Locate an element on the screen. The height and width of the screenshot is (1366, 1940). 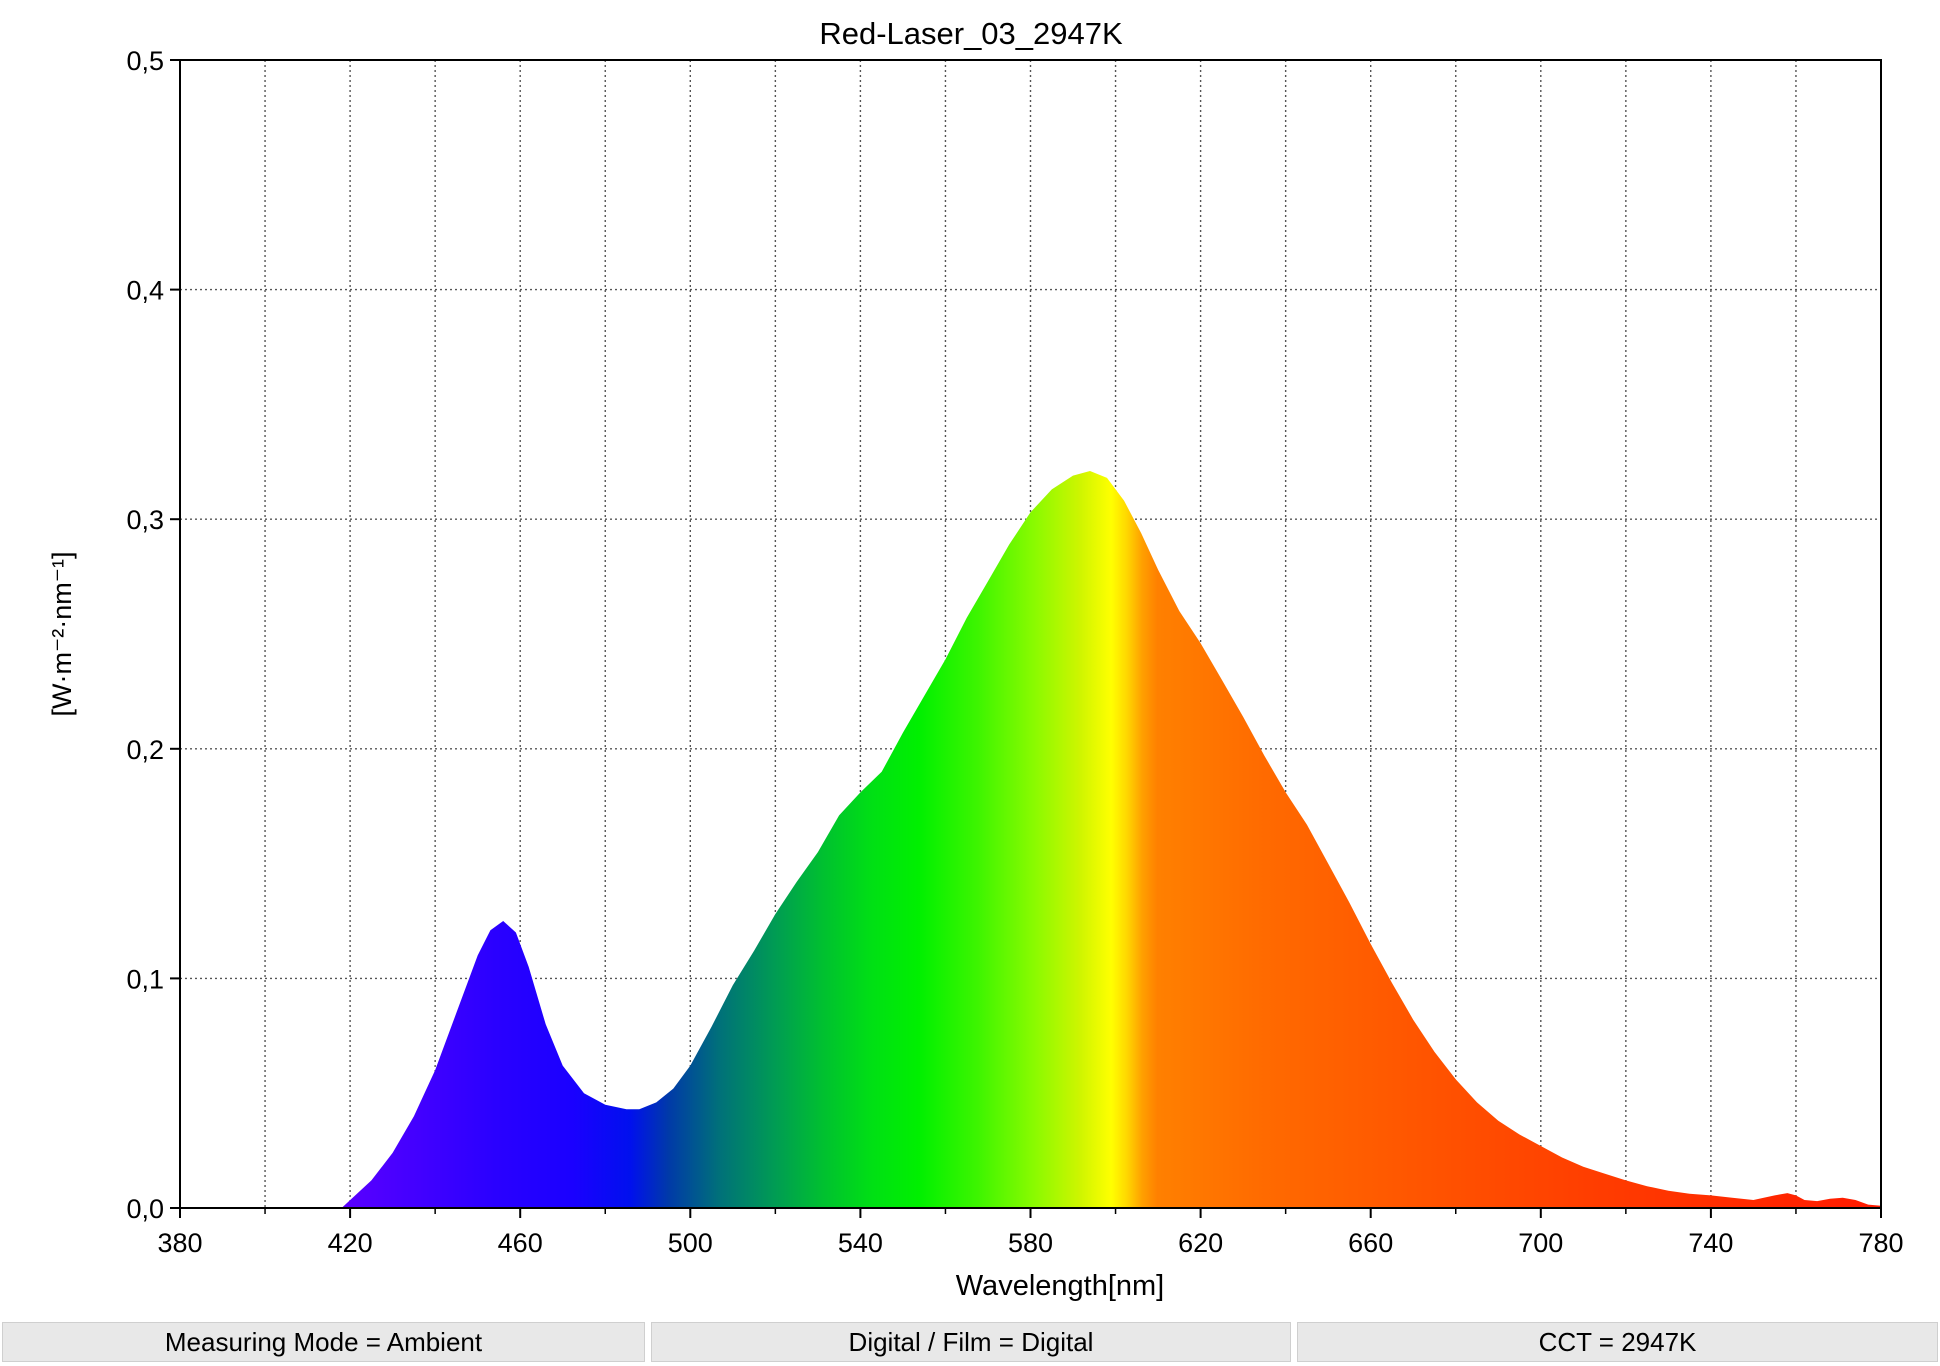
x-axis-label: Wavelength[nm] is located at coordinates (1060, 1286).